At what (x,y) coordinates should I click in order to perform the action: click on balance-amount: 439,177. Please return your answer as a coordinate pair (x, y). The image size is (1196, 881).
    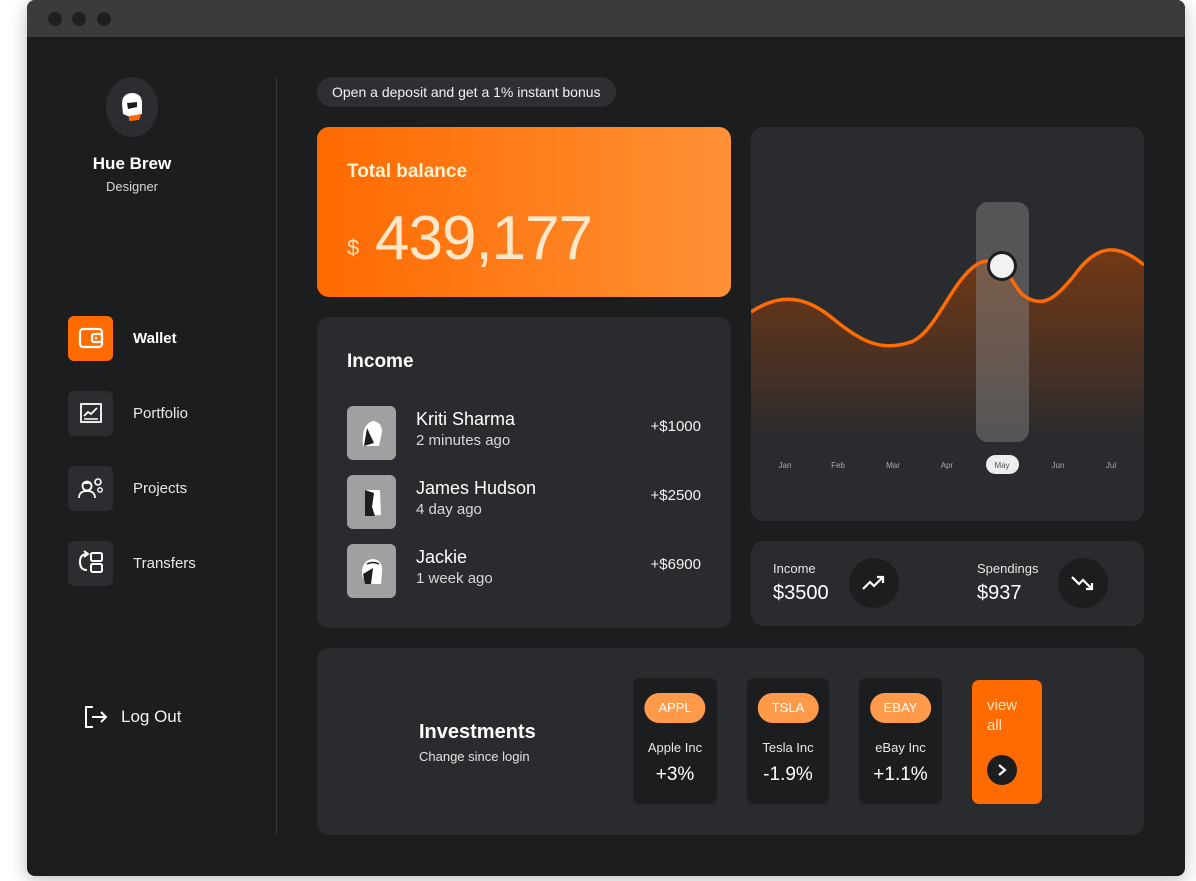
    Looking at the image, I should click on (484, 238).